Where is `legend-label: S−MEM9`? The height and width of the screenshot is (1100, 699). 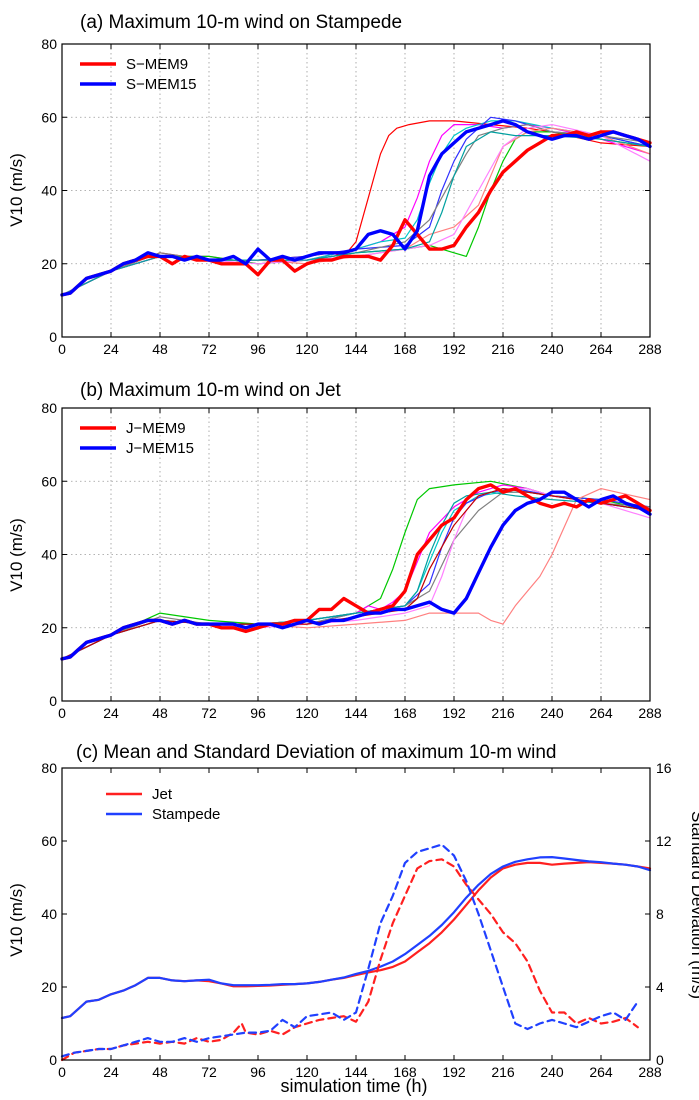
legend-label: S−MEM9 is located at coordinates (157, 64).